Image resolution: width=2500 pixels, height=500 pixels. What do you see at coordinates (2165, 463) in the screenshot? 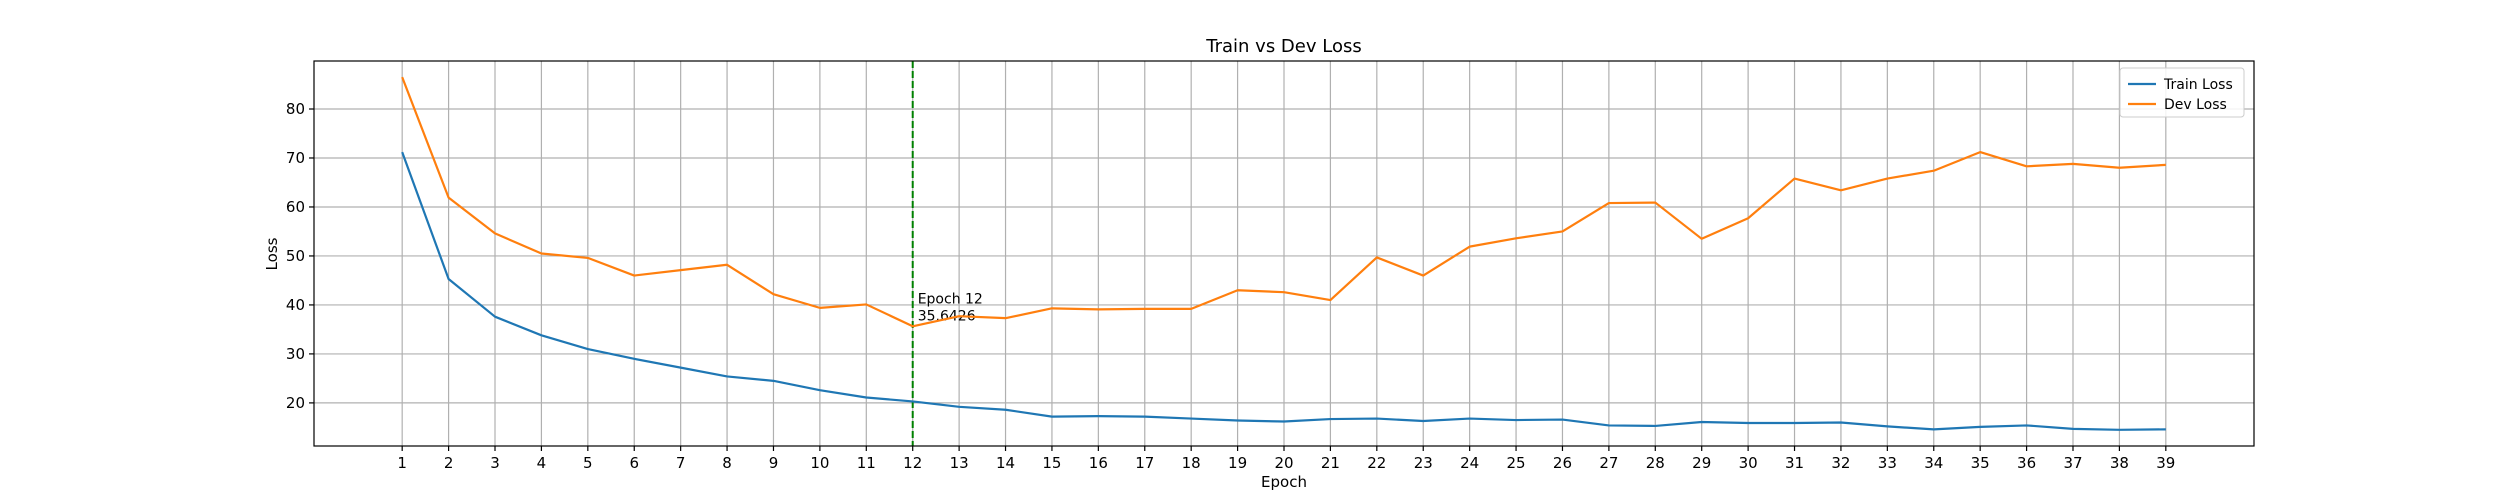
I see `x-tick-label: 39` at bounding box center [2165, 463].